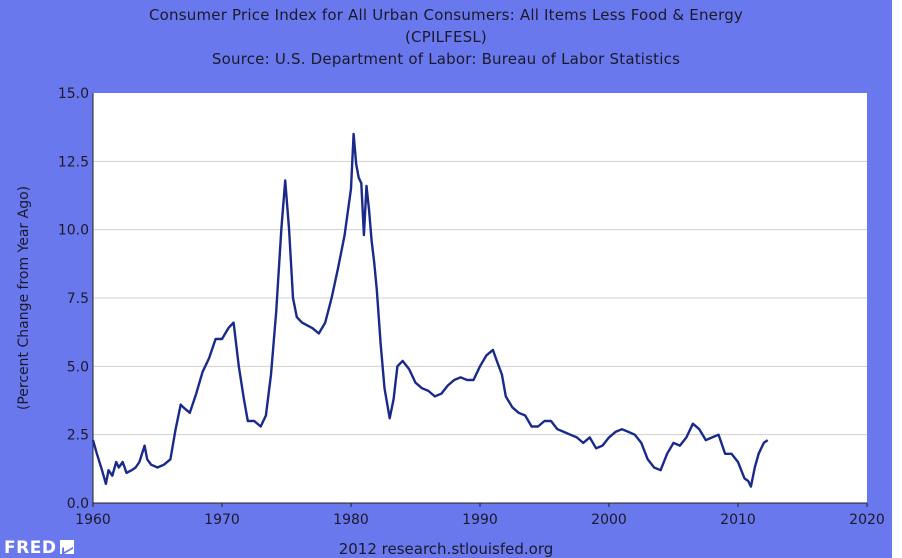 The image size is (902, 558). Describe the element at coordinates (78, 504) in the screenshot. I see `y-tick-label: 0.0` at that location.